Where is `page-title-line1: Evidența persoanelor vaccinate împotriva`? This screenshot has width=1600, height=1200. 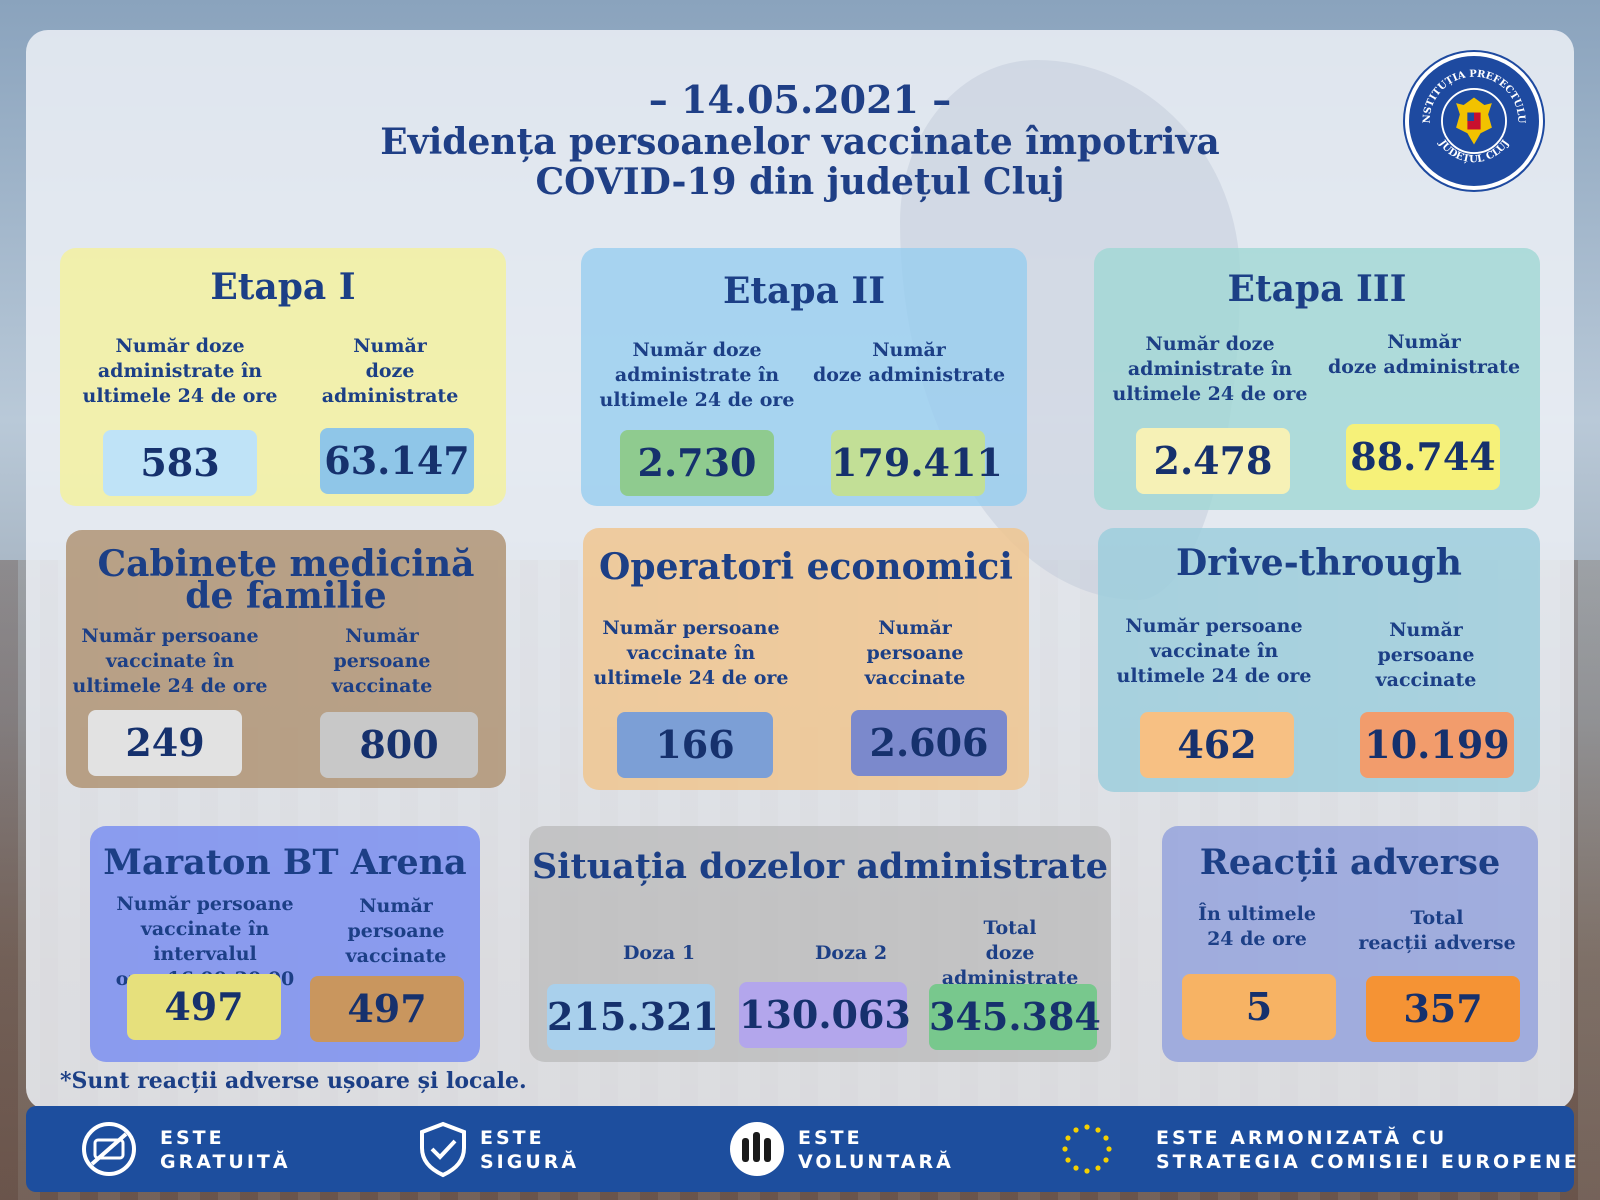 page-title-line1: Evidența persoanelor vaccinate împotriva is located at coordinates (800, 142).